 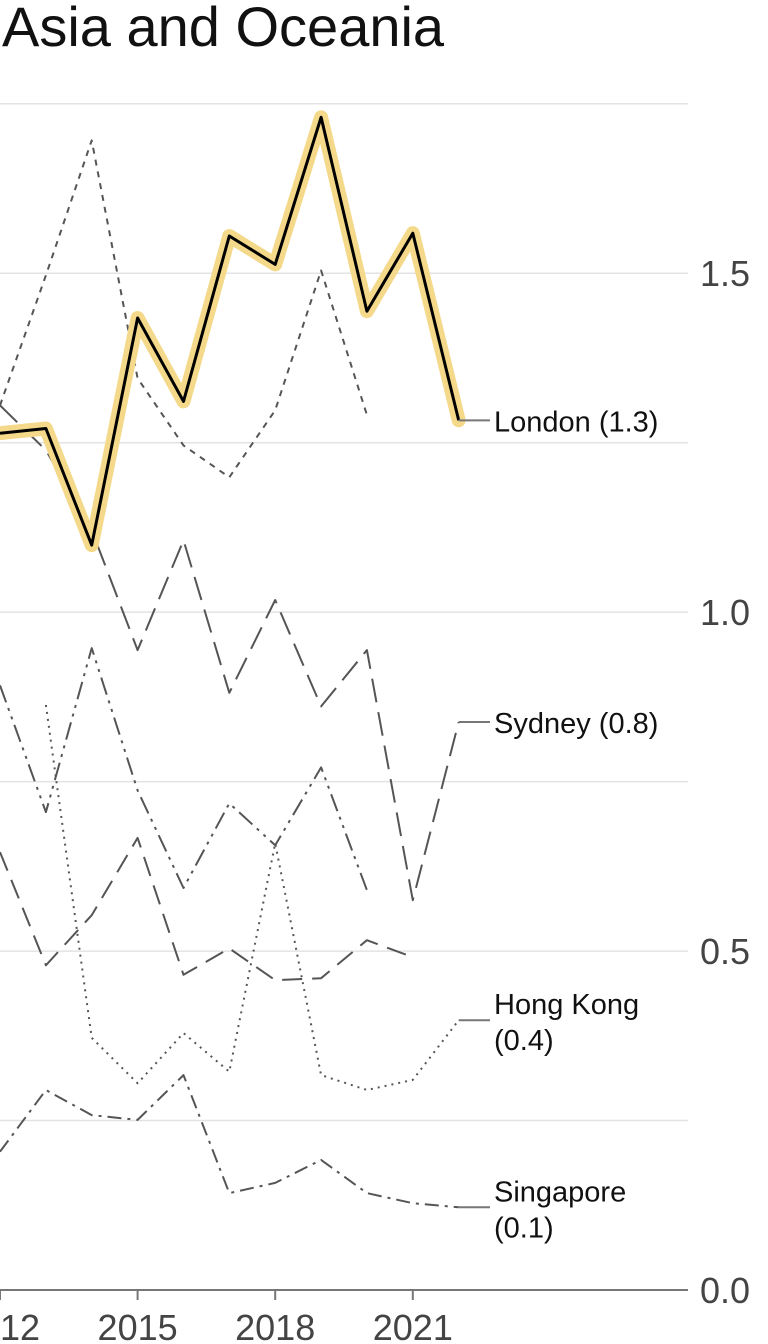 What do you see at coordinates (524, 1228) in the screenshot?
I see `series-label: (0.1)` at bounding box center [524, 1228].